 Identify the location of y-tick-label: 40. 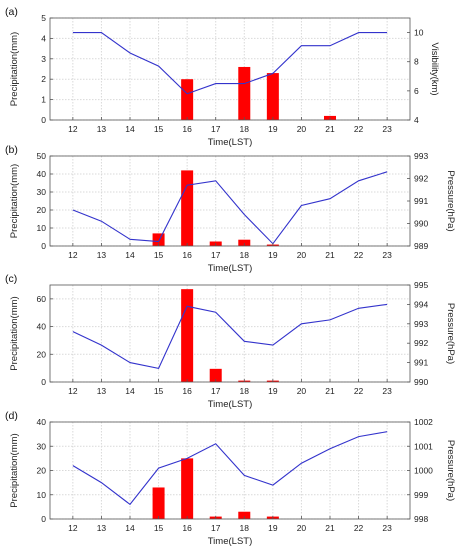
(42, 174).